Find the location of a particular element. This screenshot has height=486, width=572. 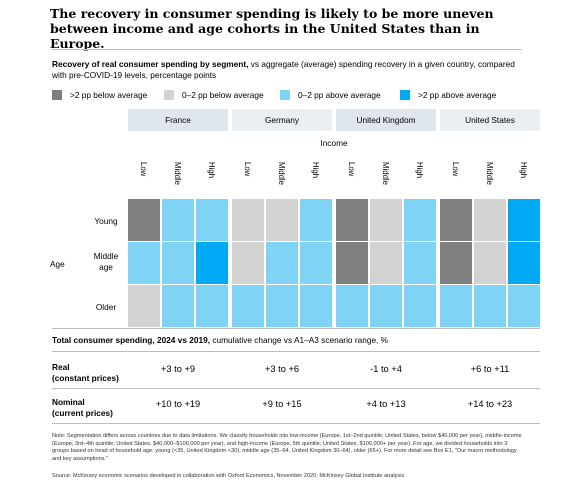

country-label-uk: United Kingdom is located at coordinates (386, 120).